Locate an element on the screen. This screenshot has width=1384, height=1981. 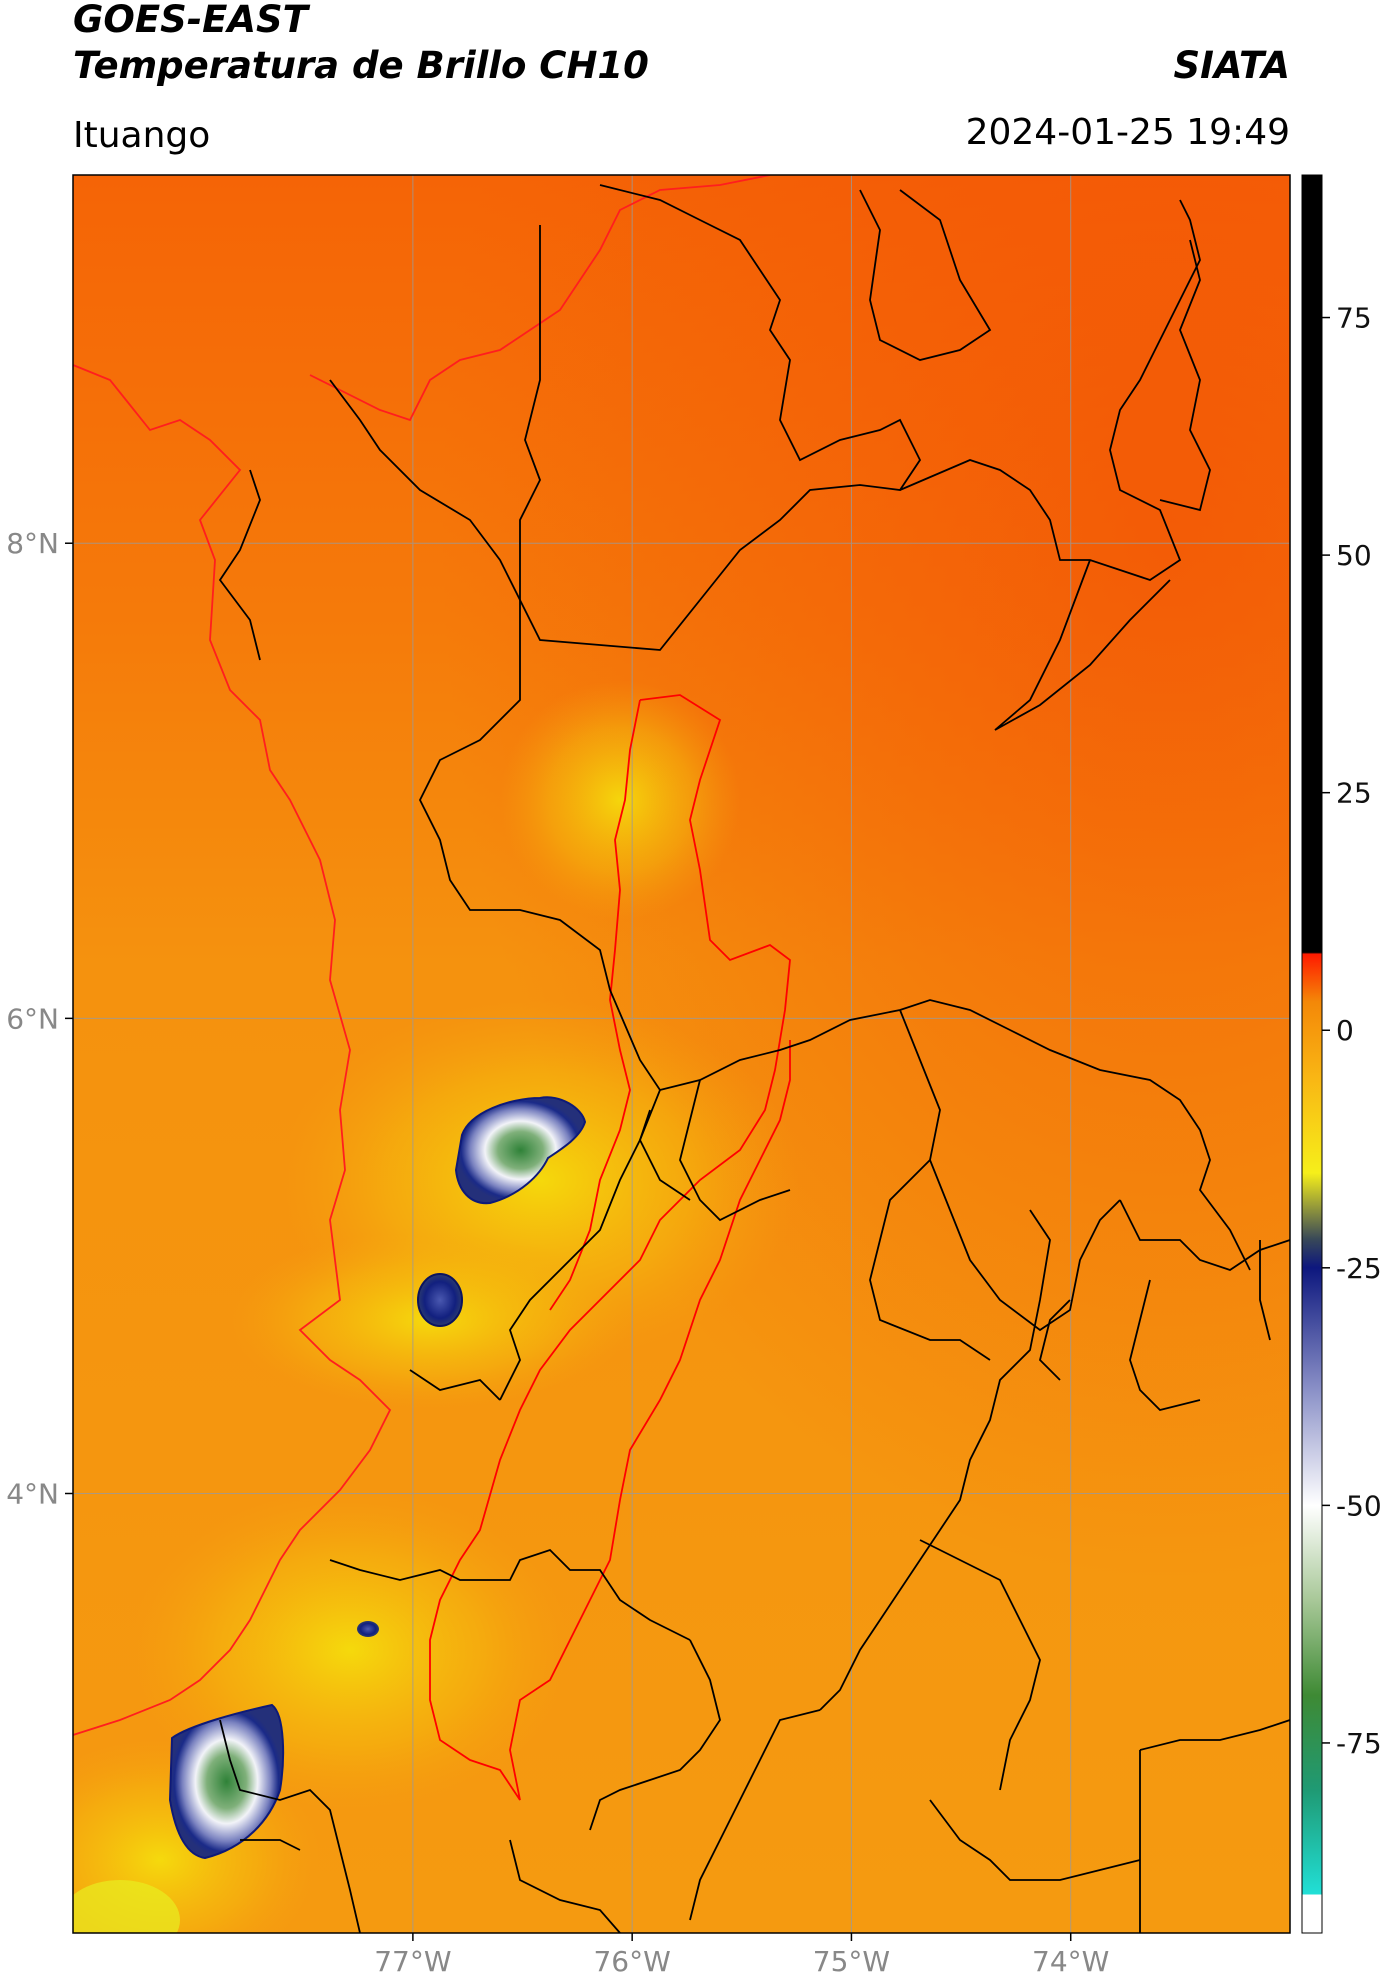
lon-tick-label: 76°W is located at coordinates (631, 1961).